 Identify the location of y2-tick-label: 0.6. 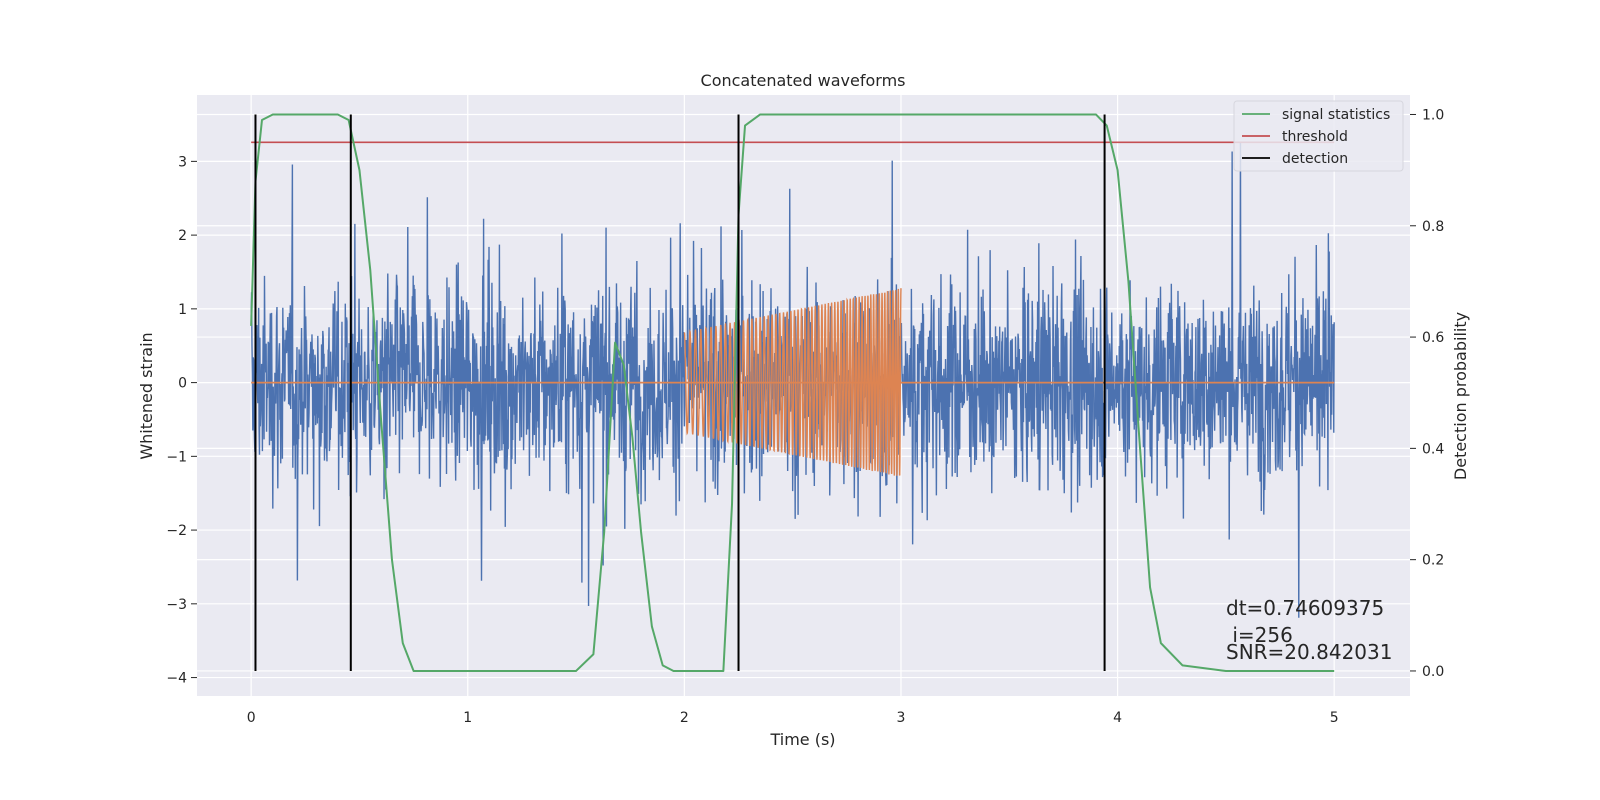
(1433, 338).